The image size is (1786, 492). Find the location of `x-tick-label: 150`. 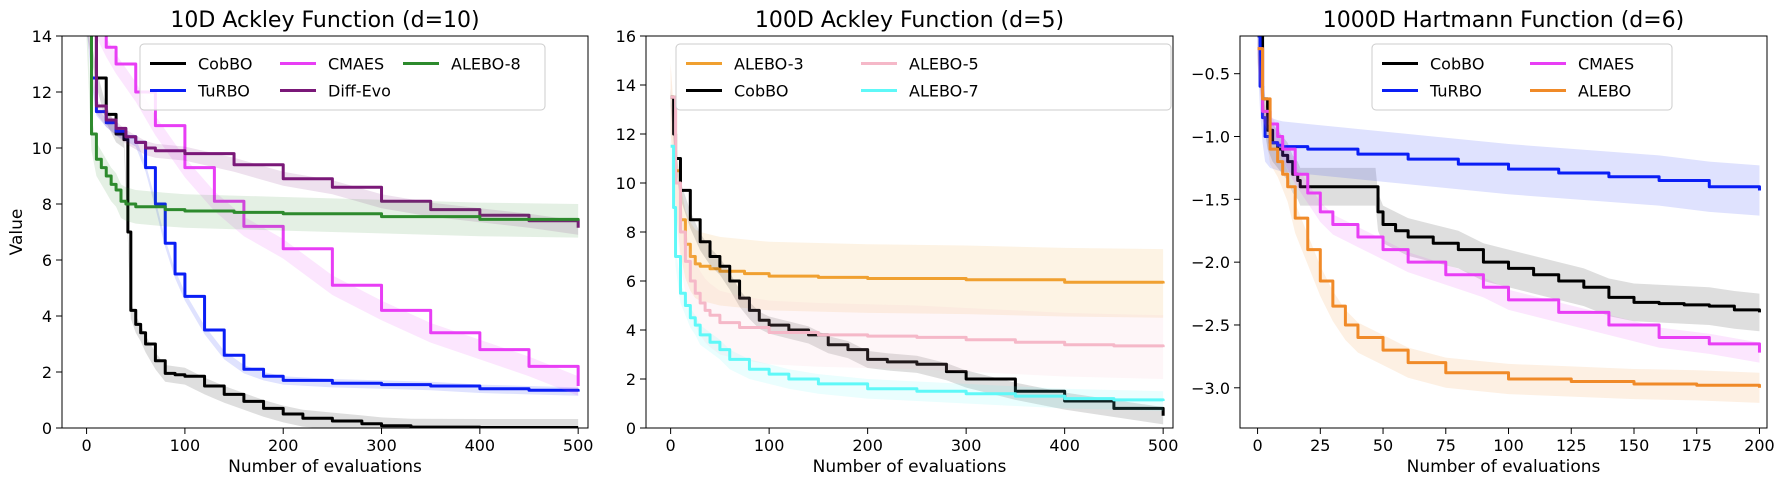

x-tick-label: 150 is located at coordinates (1634, 445).